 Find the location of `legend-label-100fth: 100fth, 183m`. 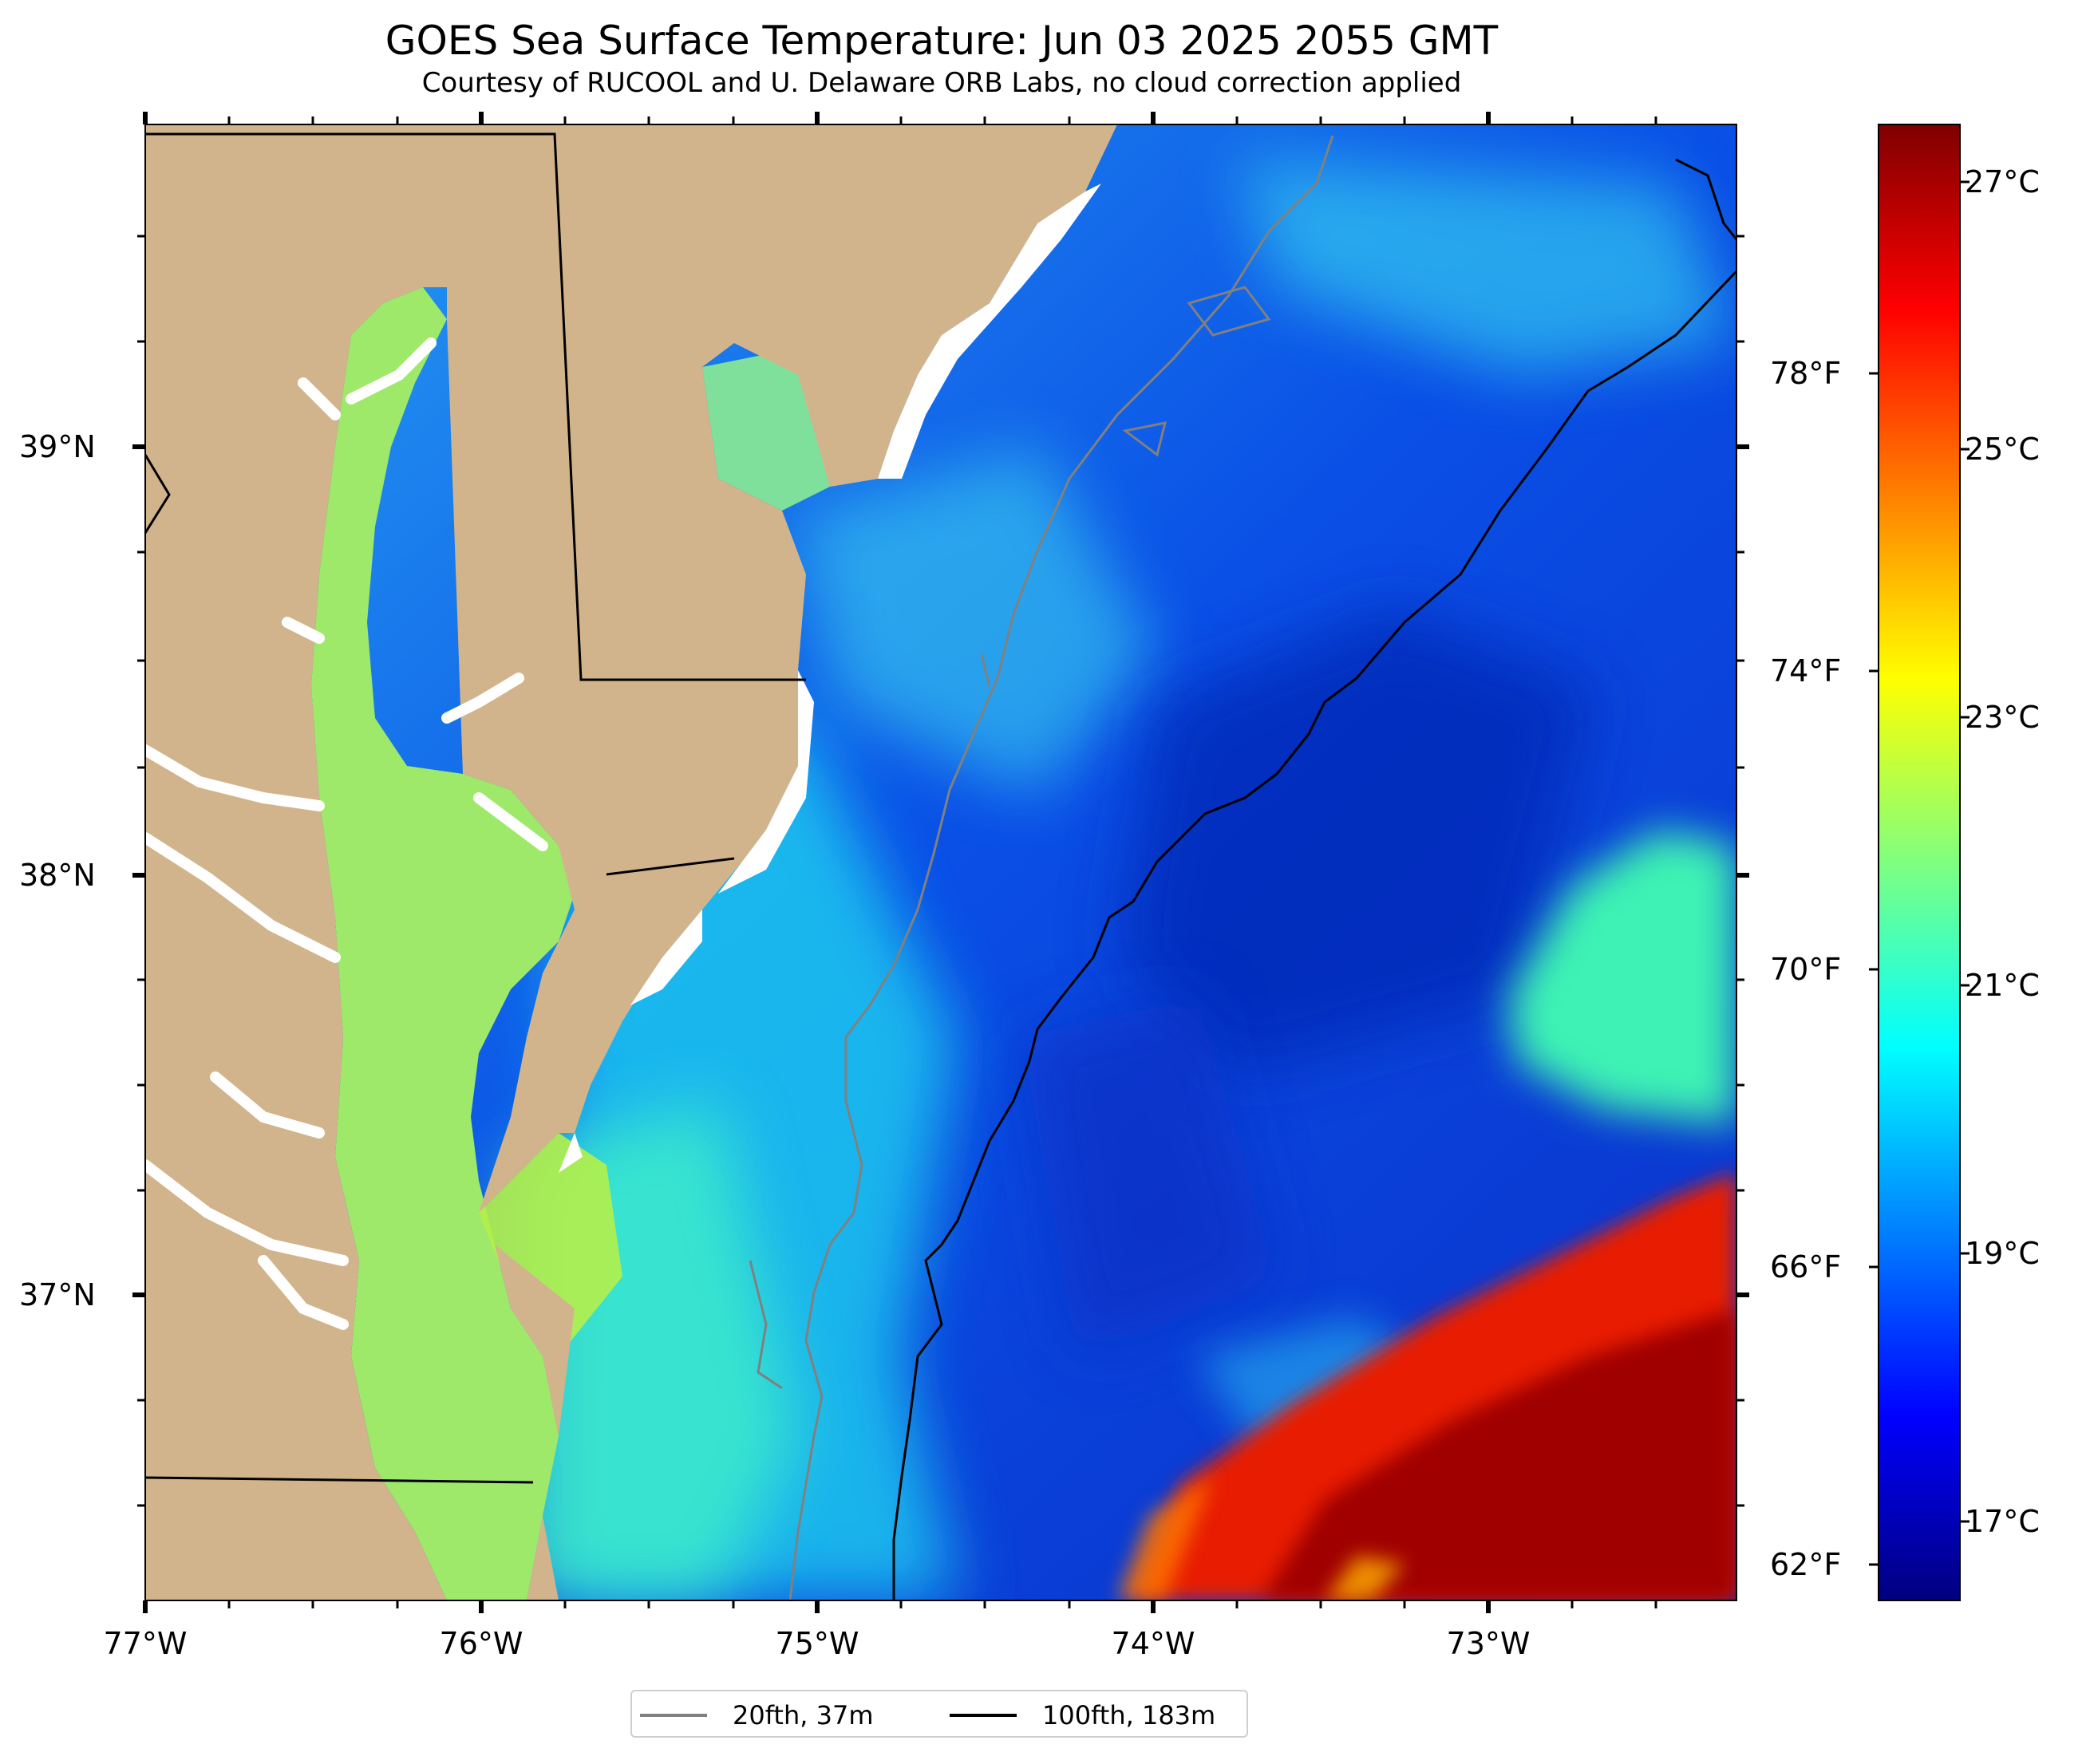

legend-label-100fth: 100fth, 183m is located at coordinates (1129, 1715).